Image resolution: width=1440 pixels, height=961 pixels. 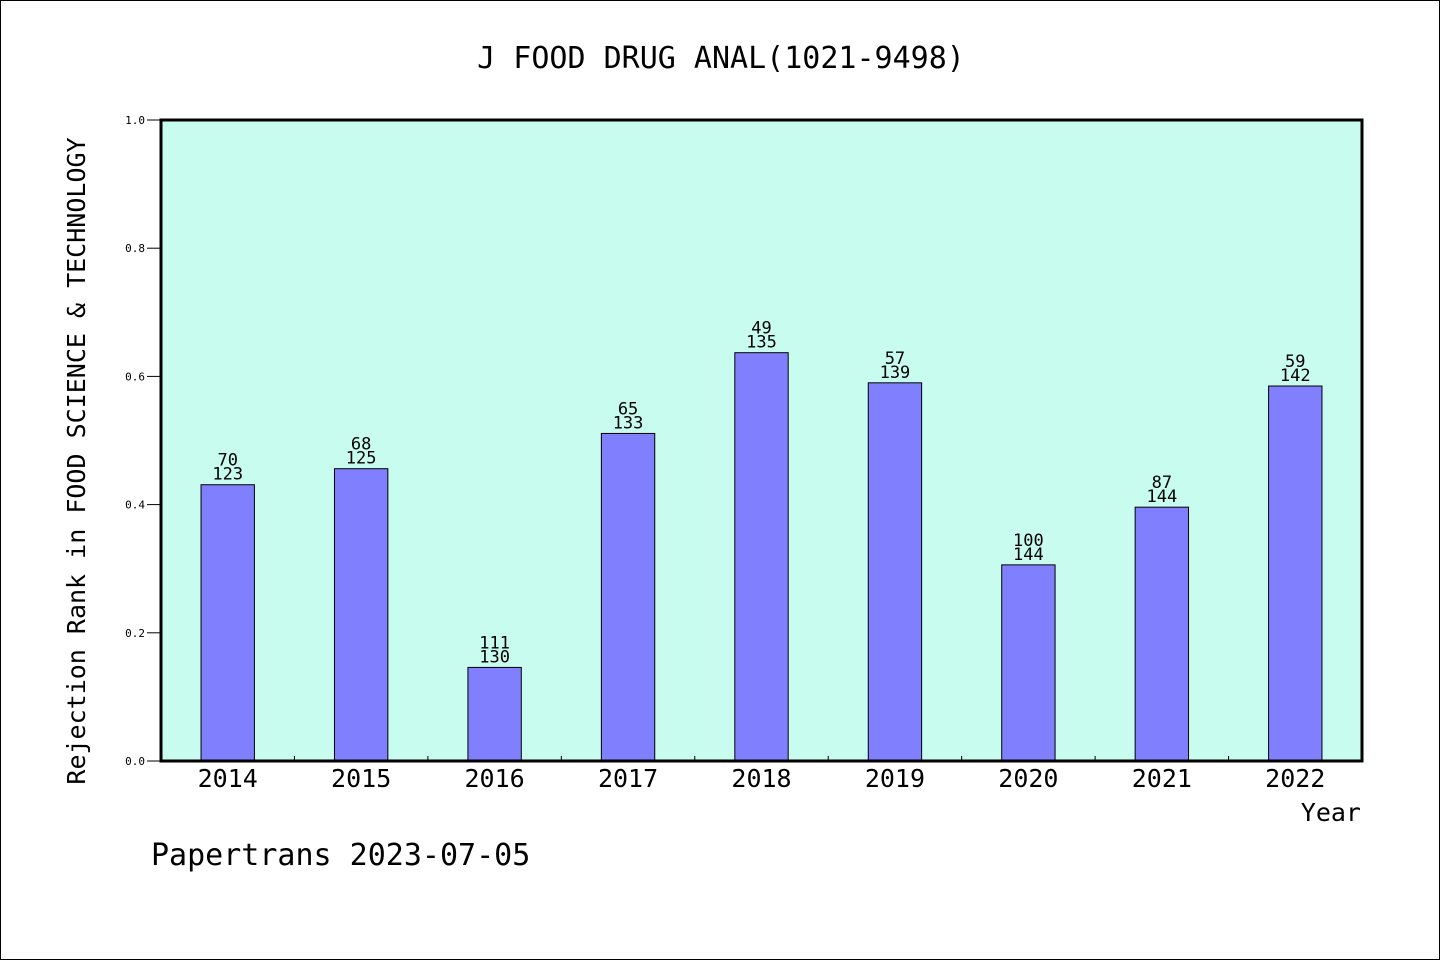 I want to click on x-axis-title: Year, so click(x=1331, y=812).